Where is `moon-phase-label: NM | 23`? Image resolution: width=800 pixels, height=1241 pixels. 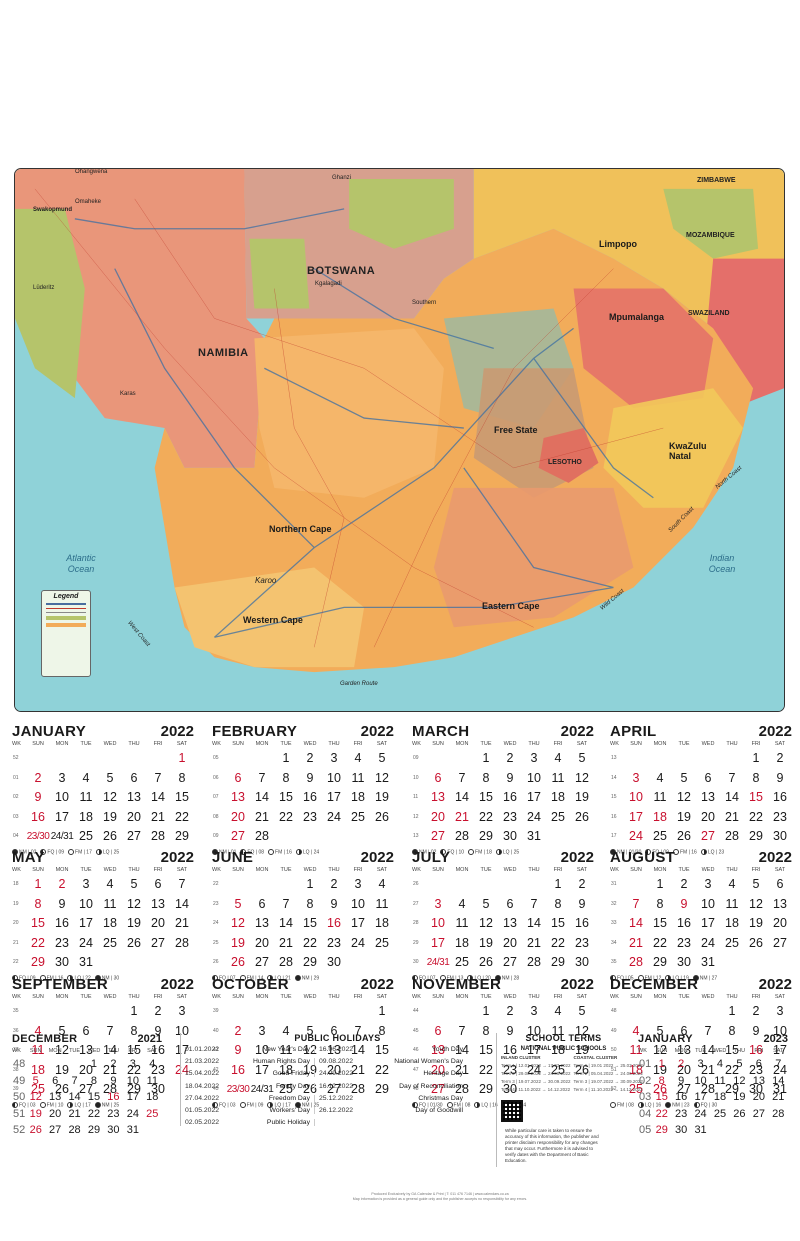
moon-phase-label: NM | 23 is located at coordinates (681, 1105).